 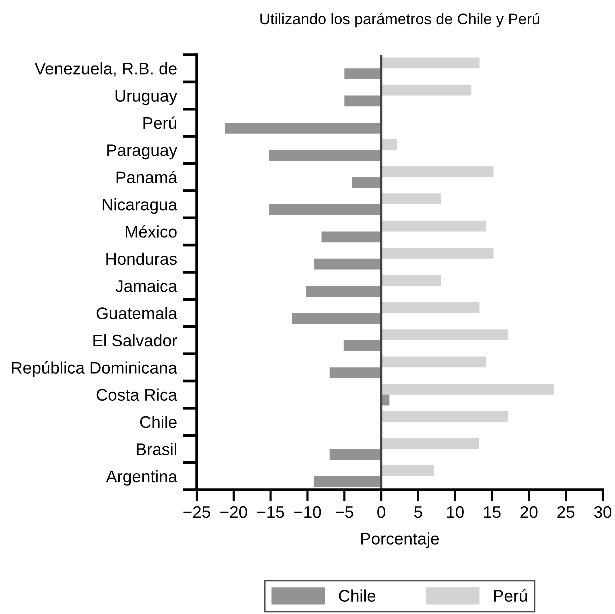 What do you see at coordinates (455, 512) in the screenshot?
I see `x-tick-label: 10` at bounding box center [455, 512].